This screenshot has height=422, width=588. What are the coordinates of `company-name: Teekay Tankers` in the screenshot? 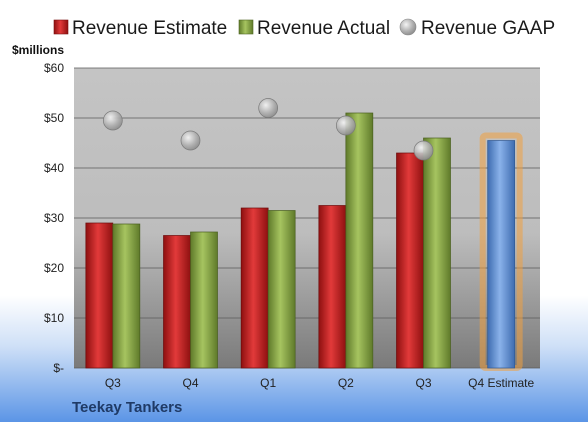 It's located at (127, 407).